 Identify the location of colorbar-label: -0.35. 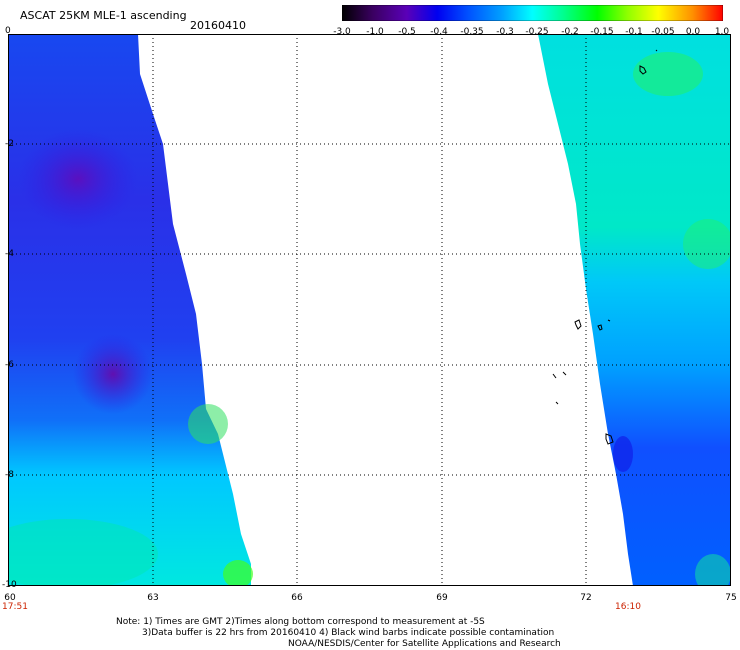
(472, 32).